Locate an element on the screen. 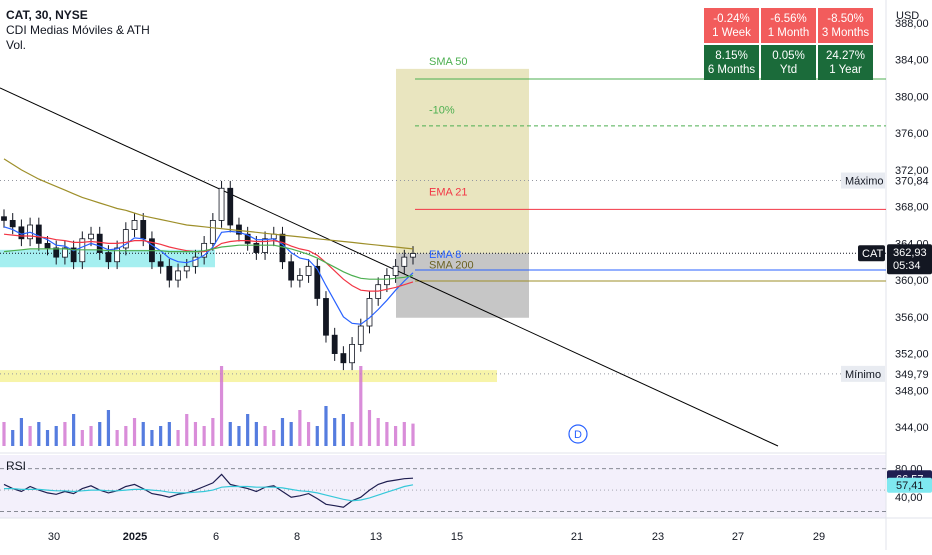  time-tick-label: 2025 is located at coordinates (135, 537).